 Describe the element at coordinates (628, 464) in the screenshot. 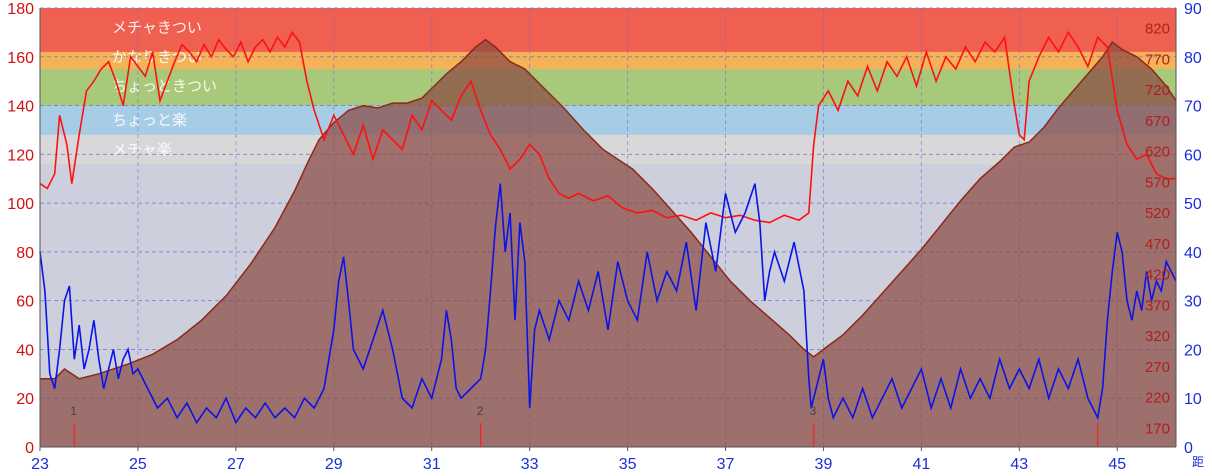

I see `x-tick-label: 35` at that location.